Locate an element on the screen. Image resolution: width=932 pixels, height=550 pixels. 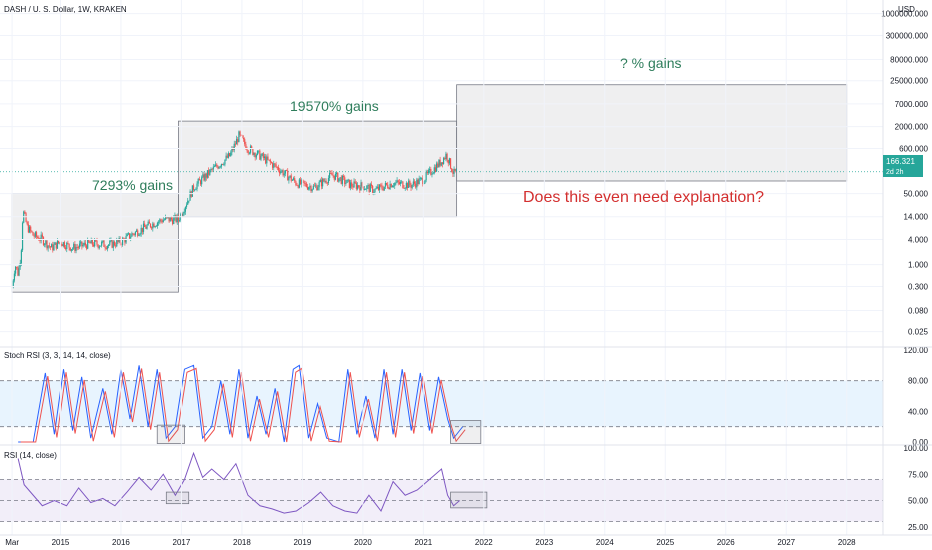
time-tick-2021: 2021 is located at coordinates (423, 542).